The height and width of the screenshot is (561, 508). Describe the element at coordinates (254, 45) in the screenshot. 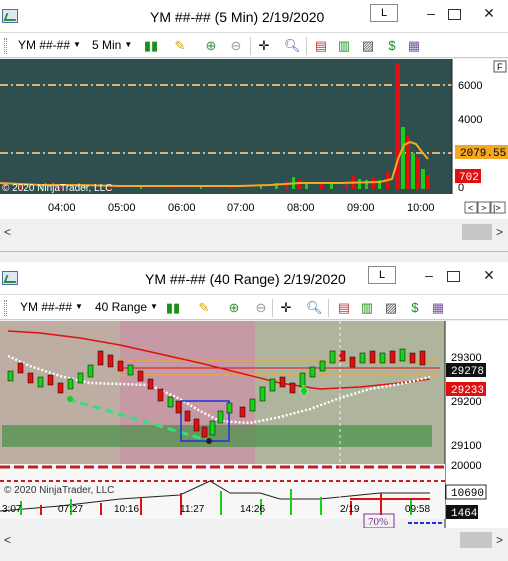

I see `chart-toolbar: YM ##-## ▼ 5 Min ▼ ▮▮ ✎ ⊕ ⊖ ✛ 🔍︎ ▤ ▥ ▨ $ ▦` at that location.